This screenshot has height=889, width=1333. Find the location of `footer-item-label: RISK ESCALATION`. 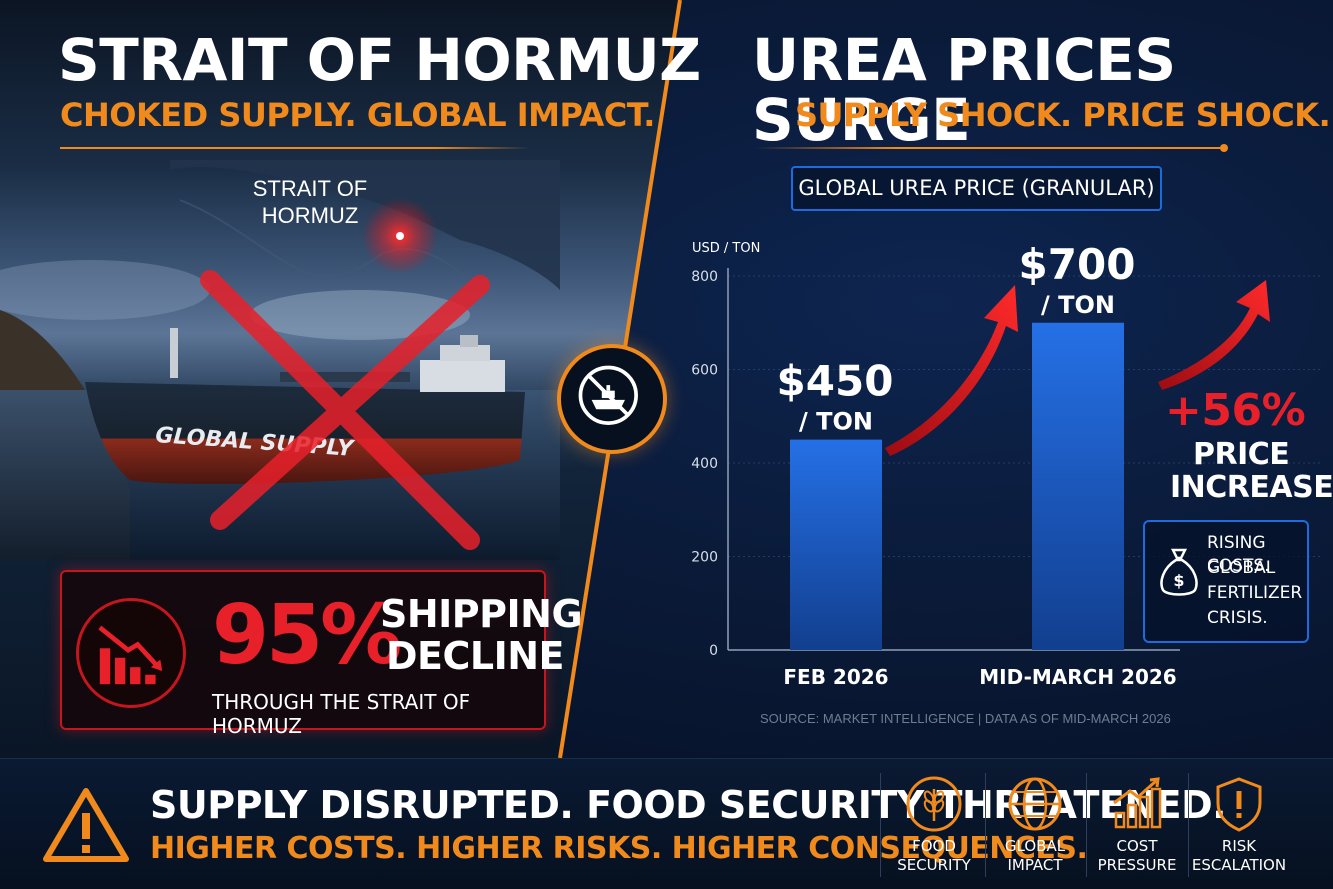

footer-item-label: RISK ESCALATION is located at coordinates (1239, 855).